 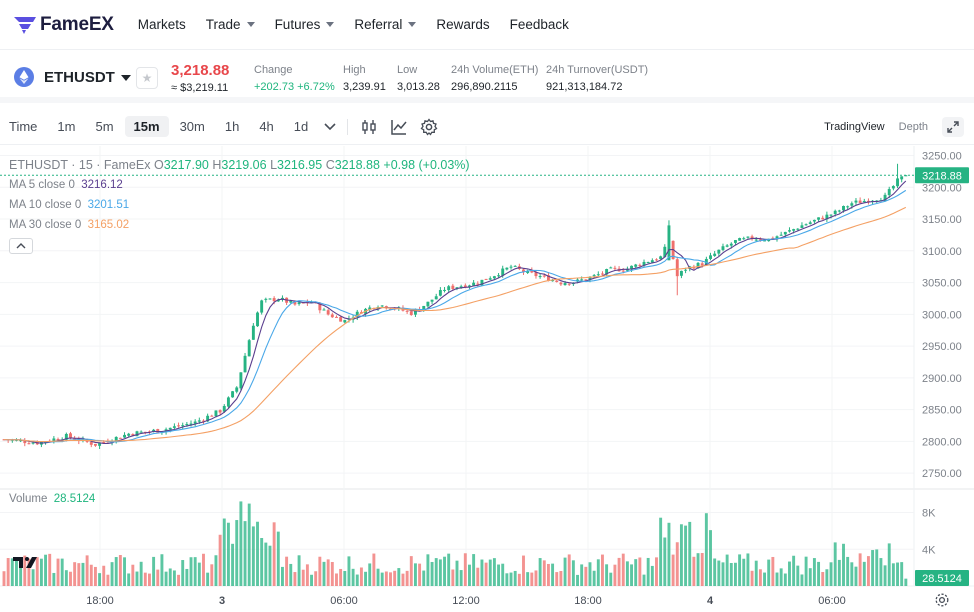 I want to click on nav-item-rewards: Rewards, so click(x=462, y=24).